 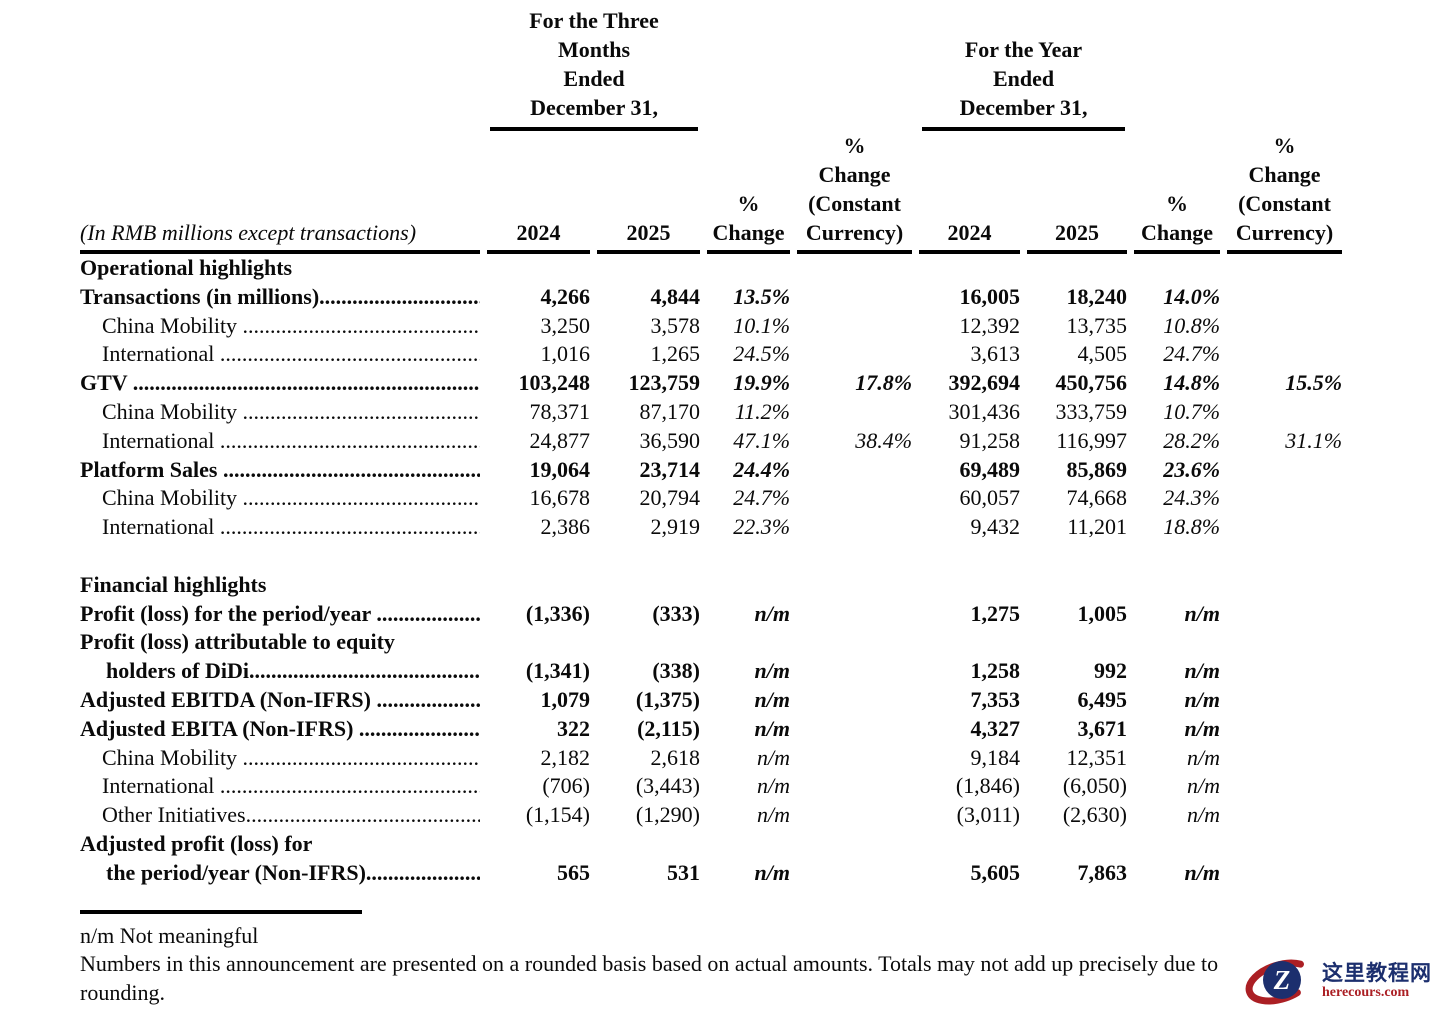 I want to click on table-row: Profit (loss) attributable to equity, so click(x=711, y=642).